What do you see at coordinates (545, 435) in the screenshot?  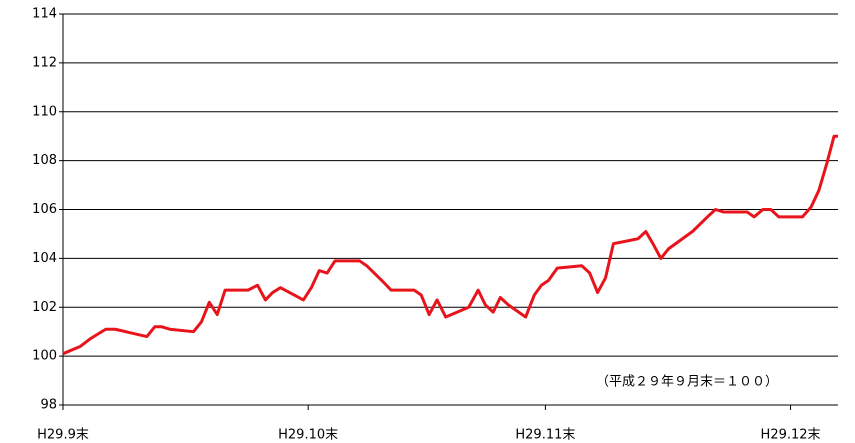 I see `x-tick-label: H29.11末` at bounding box center [545, 435].